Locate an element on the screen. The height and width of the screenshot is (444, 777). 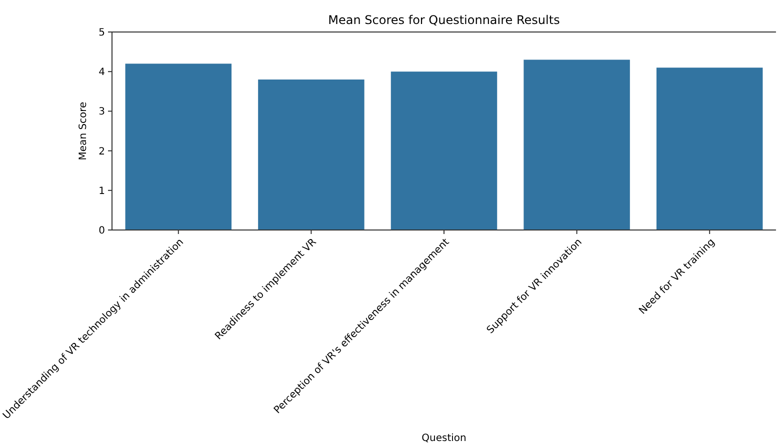
x-axis-title: Question is located at coordinates (444, 438).